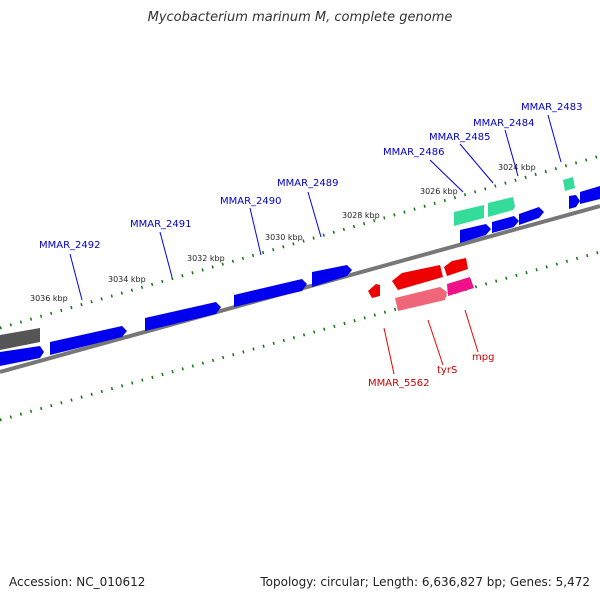 Image resolution: width=600 pixels, height=600 pixels. What do you see at coordinates (447, 370) in the screenshot?
I see `gene-label: tyrS` at bounding box center [447, 370].